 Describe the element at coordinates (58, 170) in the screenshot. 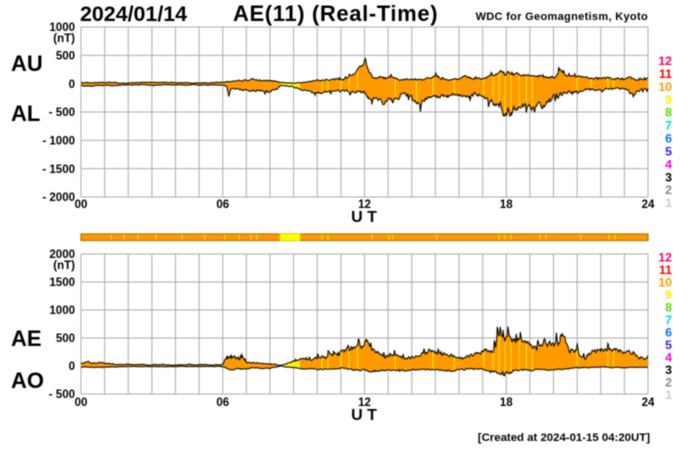

I see `svg-text: - 1500` at that location.